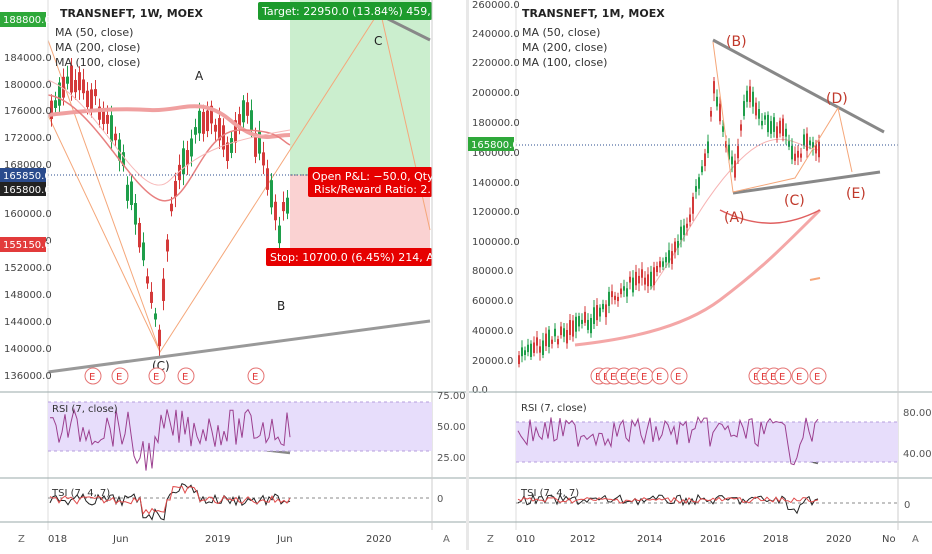 The height and width of the screenshot is (554, 932). I want to click on left-rsi-title: RSI (7, close), so click(85, 409).